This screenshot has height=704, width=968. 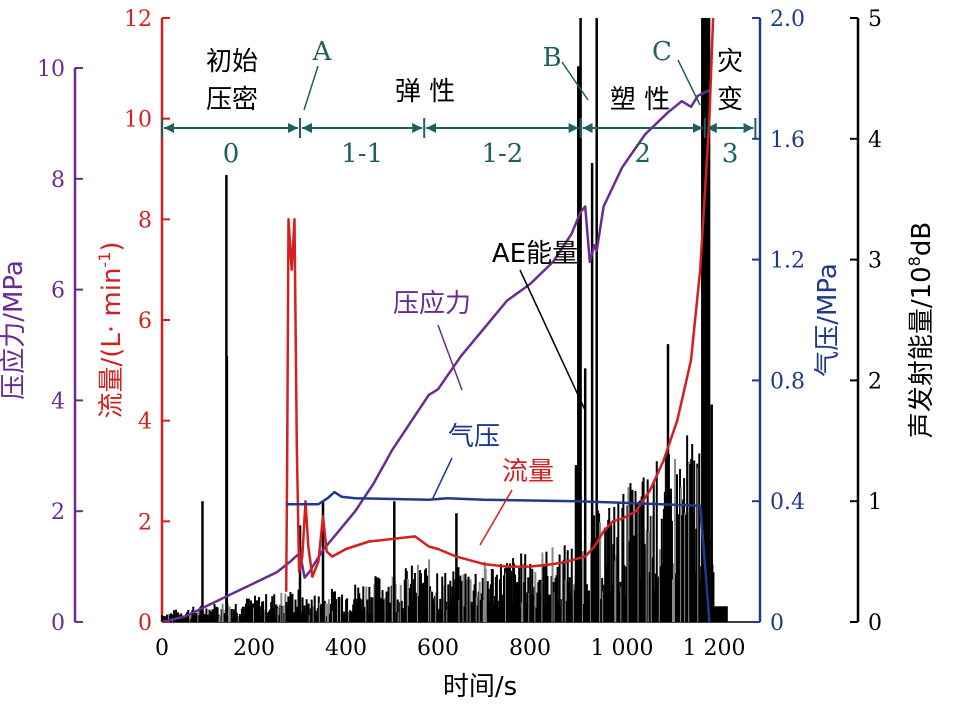 I want to click on flow-tick-label: 0, so click(x=145, y=623).